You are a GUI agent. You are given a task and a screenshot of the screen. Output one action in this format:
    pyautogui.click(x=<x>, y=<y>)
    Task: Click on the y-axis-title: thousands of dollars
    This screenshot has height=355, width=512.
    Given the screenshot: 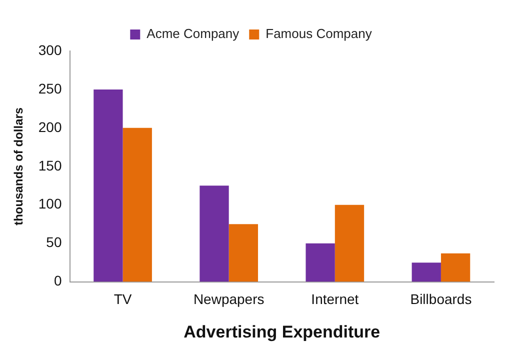 What is the action you would take?
    pyautogui.click(x=19, y=166)
    